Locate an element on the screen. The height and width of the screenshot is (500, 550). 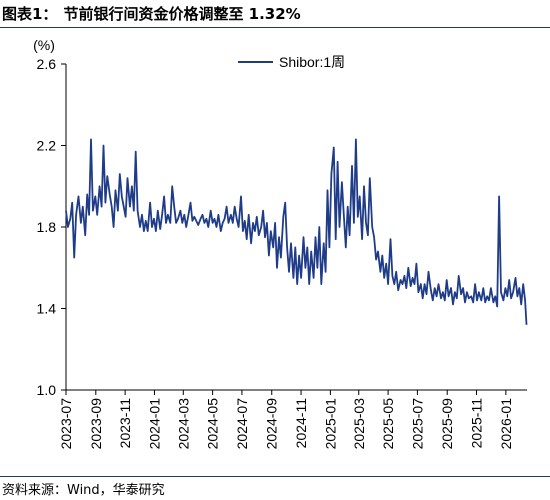
chart-legend: Shibor:1周 is located at coordinates (291, 62).